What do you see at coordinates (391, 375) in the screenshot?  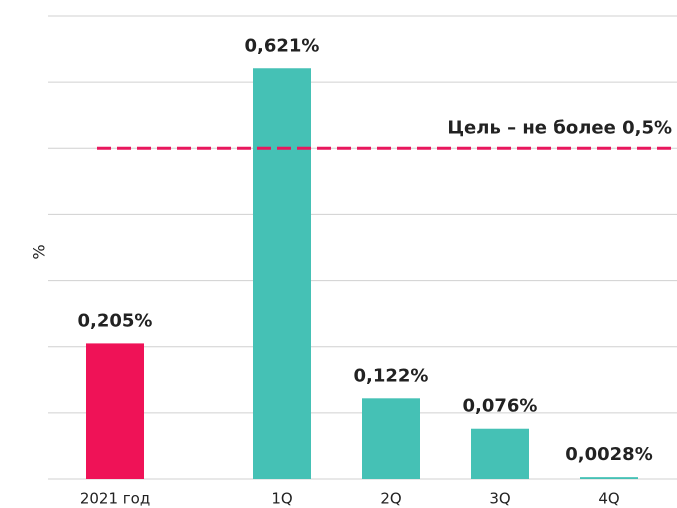 I see `value-label: 0,122%` at bounding box center [391, 375].